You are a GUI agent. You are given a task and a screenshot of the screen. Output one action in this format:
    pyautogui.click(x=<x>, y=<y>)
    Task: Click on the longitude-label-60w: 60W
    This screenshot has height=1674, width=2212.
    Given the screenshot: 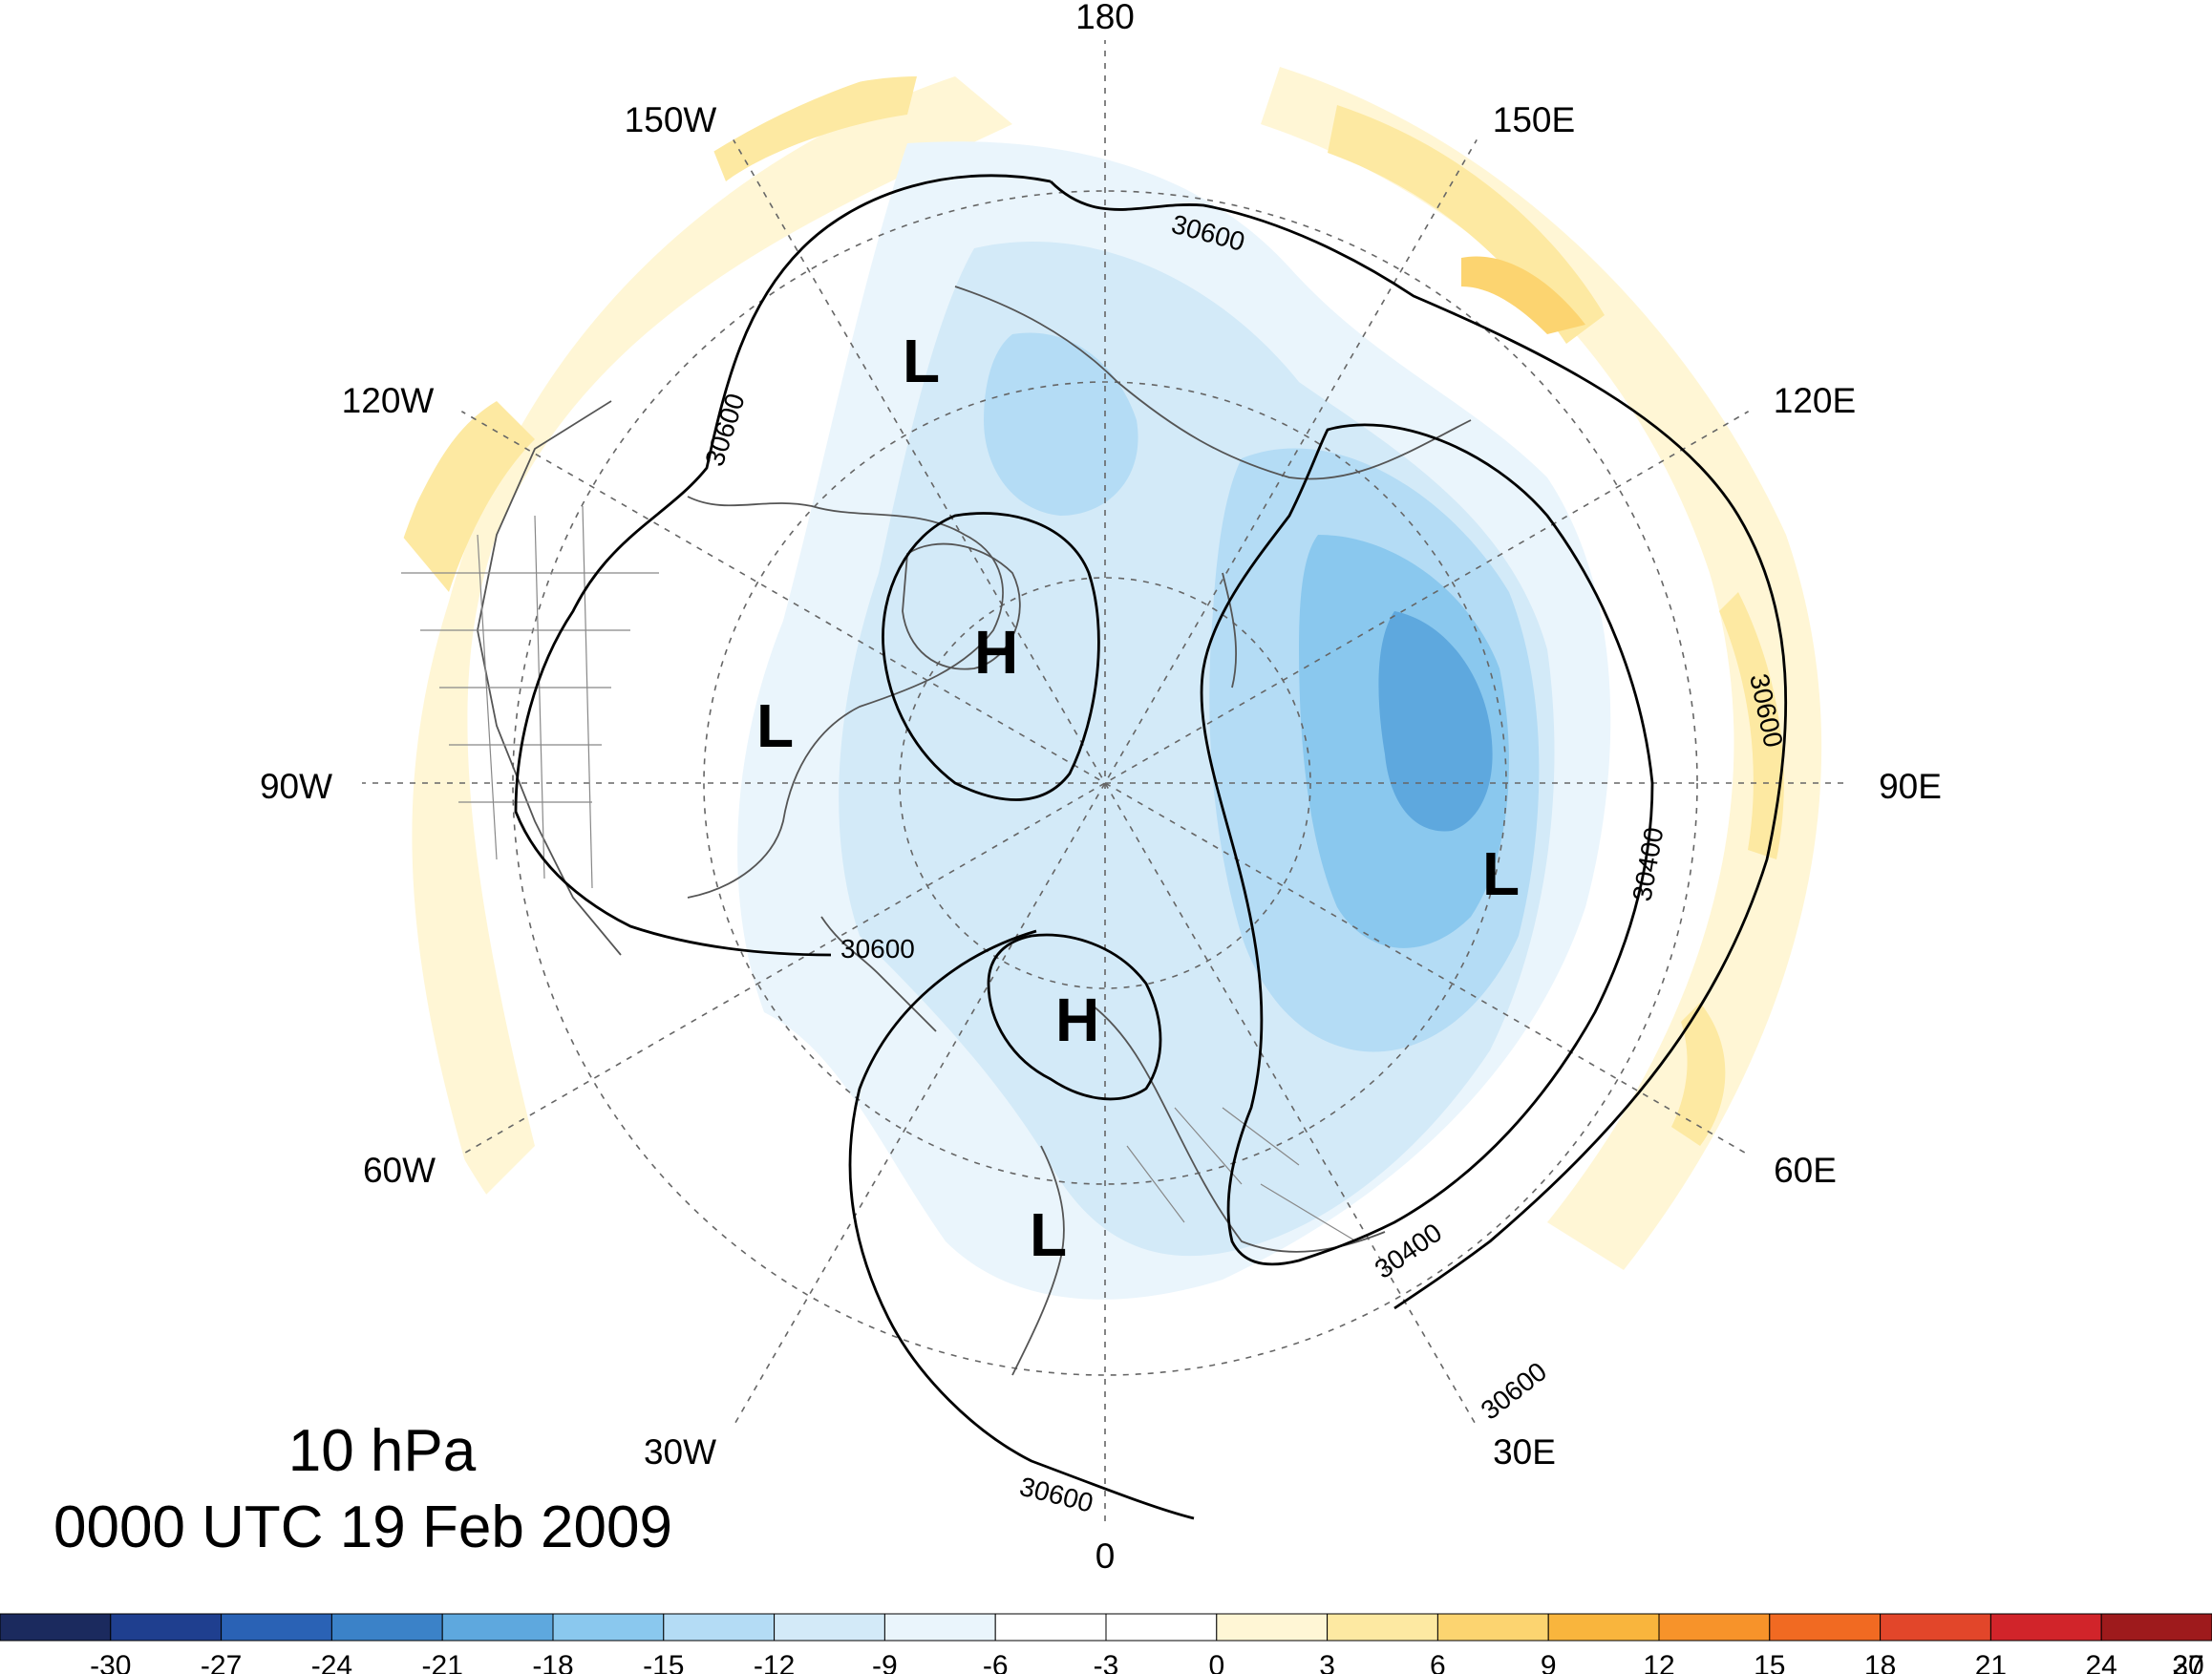 What is the action you would take?
    pyautogui.click(x=399, y=1170)
    